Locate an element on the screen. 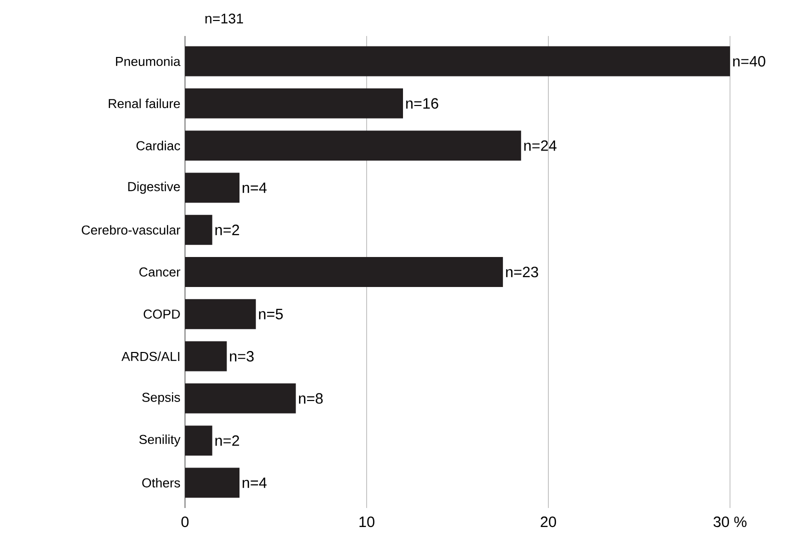 Image resolution: width=792 pixels, height=544 pixels. annotation: n=40 is located at coordinates (749, 61).